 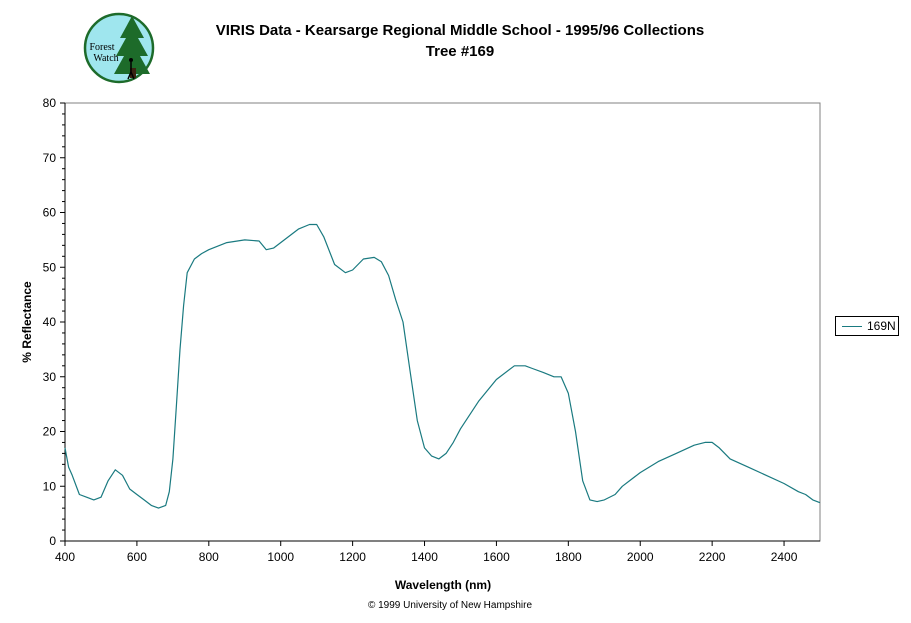 I want to click on x-axis-label: Wavelength (nm), so click(x=443, y=585).